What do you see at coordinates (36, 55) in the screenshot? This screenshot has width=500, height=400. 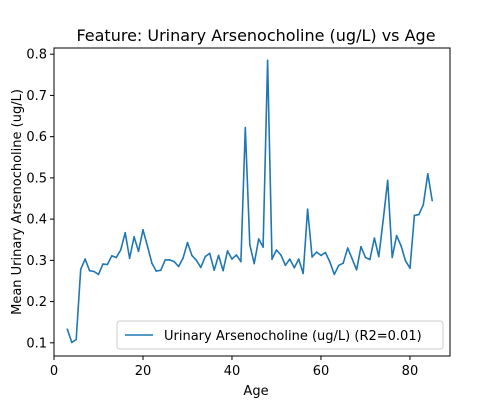 I see `y-tick-label: 0.8` at bounding box center [36, 55].